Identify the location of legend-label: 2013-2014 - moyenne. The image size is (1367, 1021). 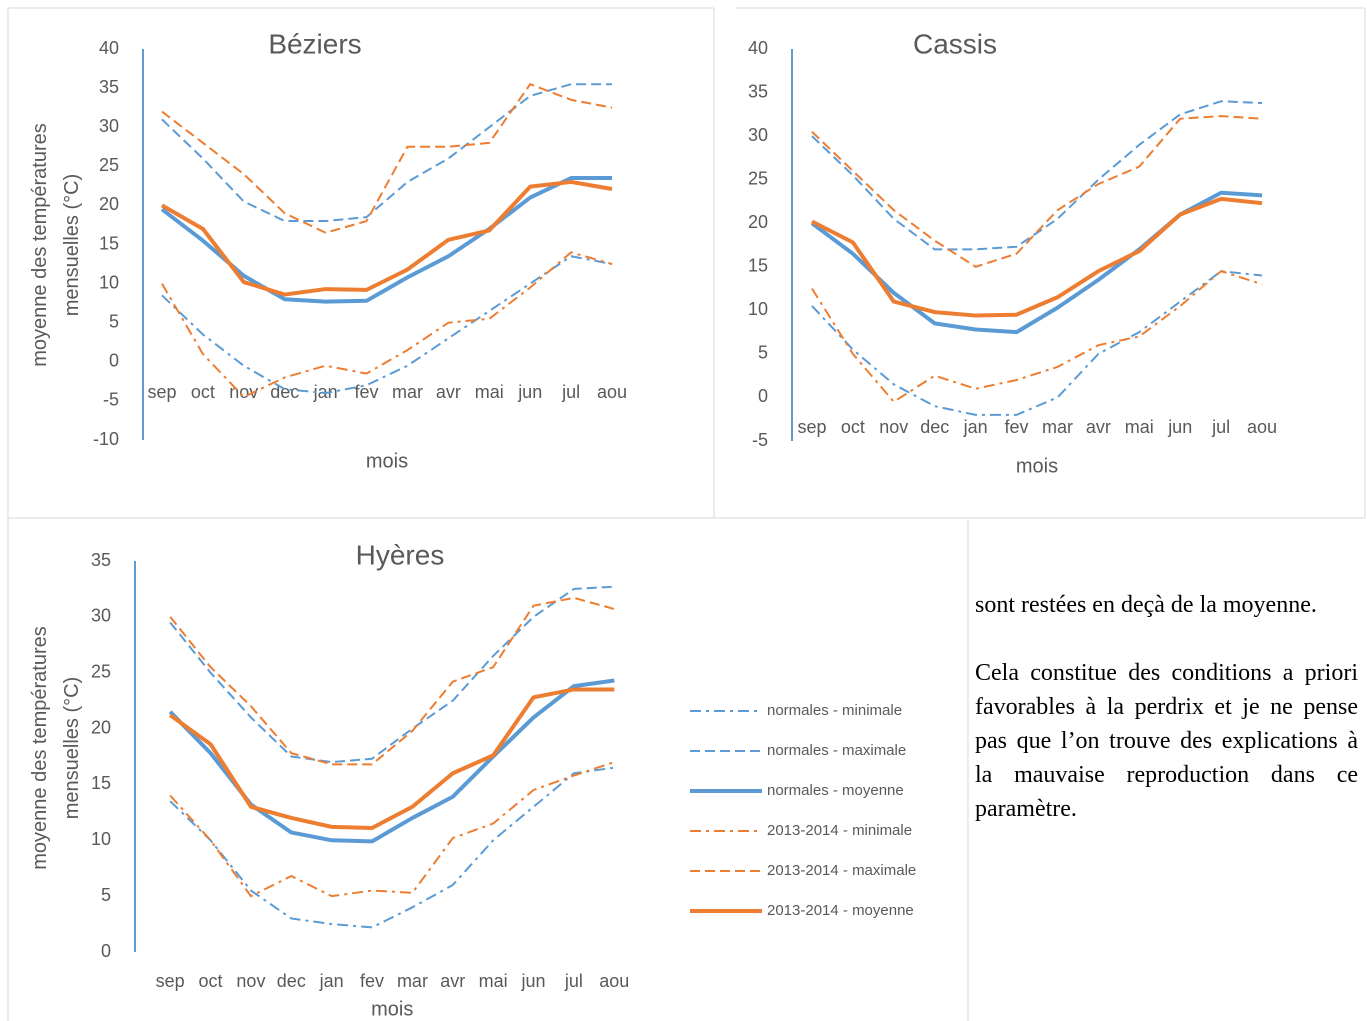
(840, 910).